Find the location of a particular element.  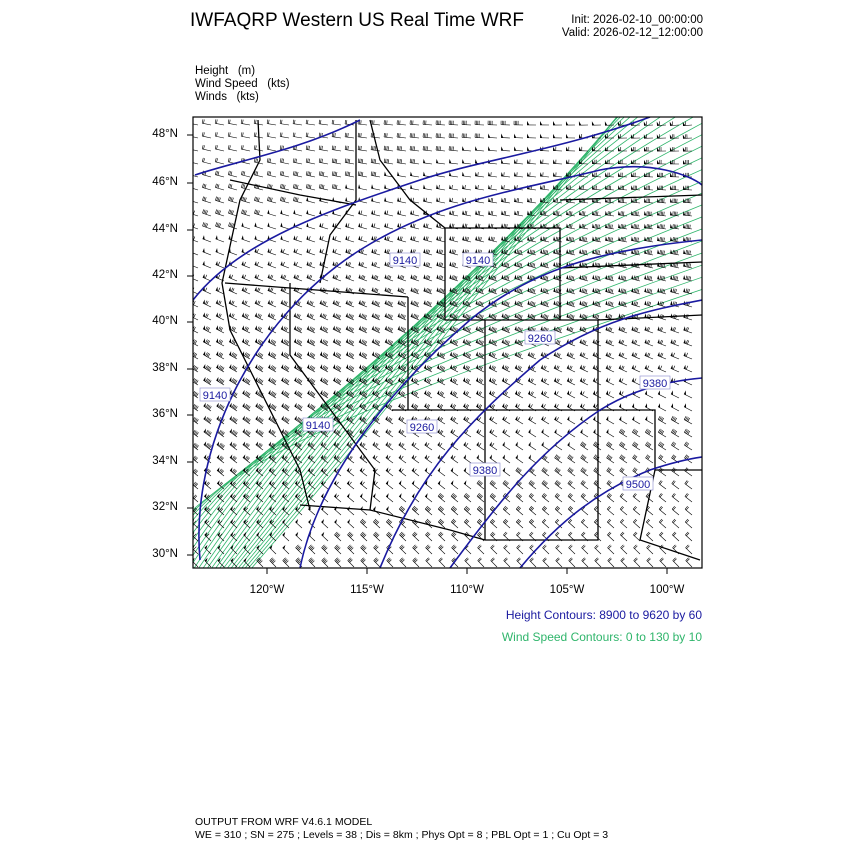

lat-label: 36°N is located at coordinates (165, 414).